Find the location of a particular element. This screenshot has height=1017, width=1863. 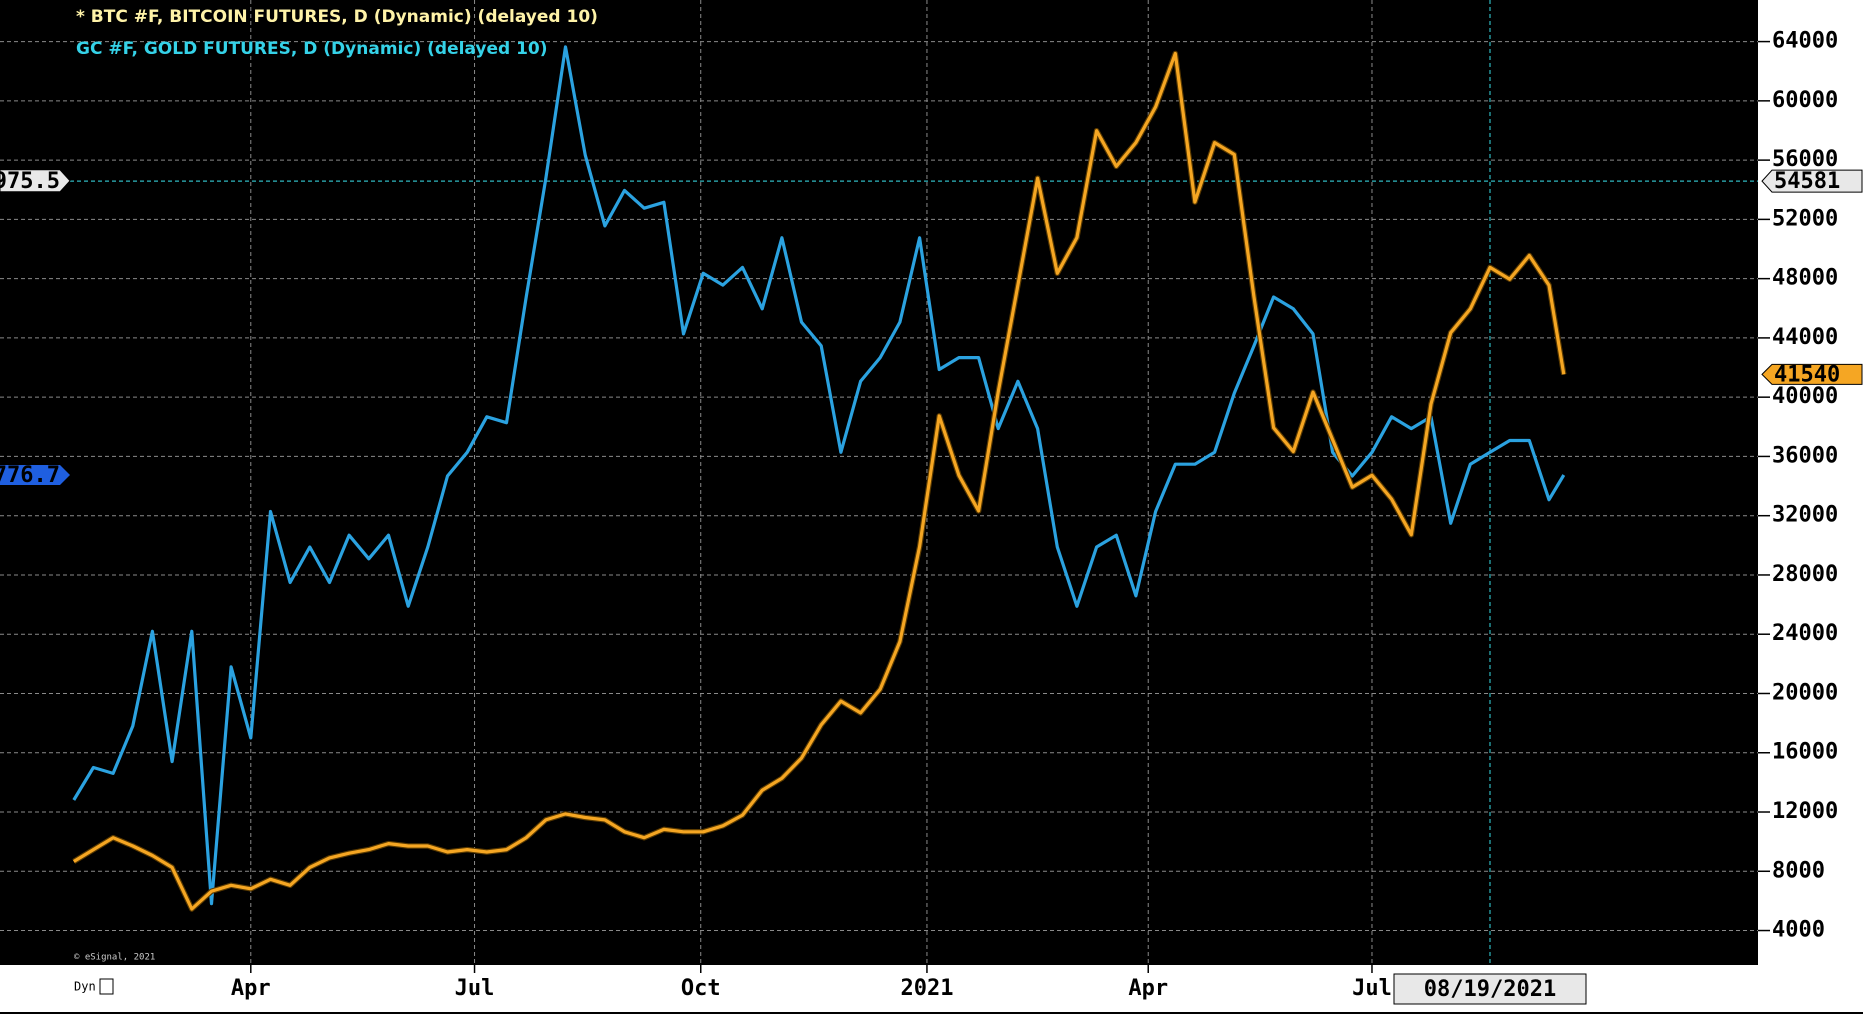

cursor-date-label: 08/19/2021 is located at coordinates (1490, 989).